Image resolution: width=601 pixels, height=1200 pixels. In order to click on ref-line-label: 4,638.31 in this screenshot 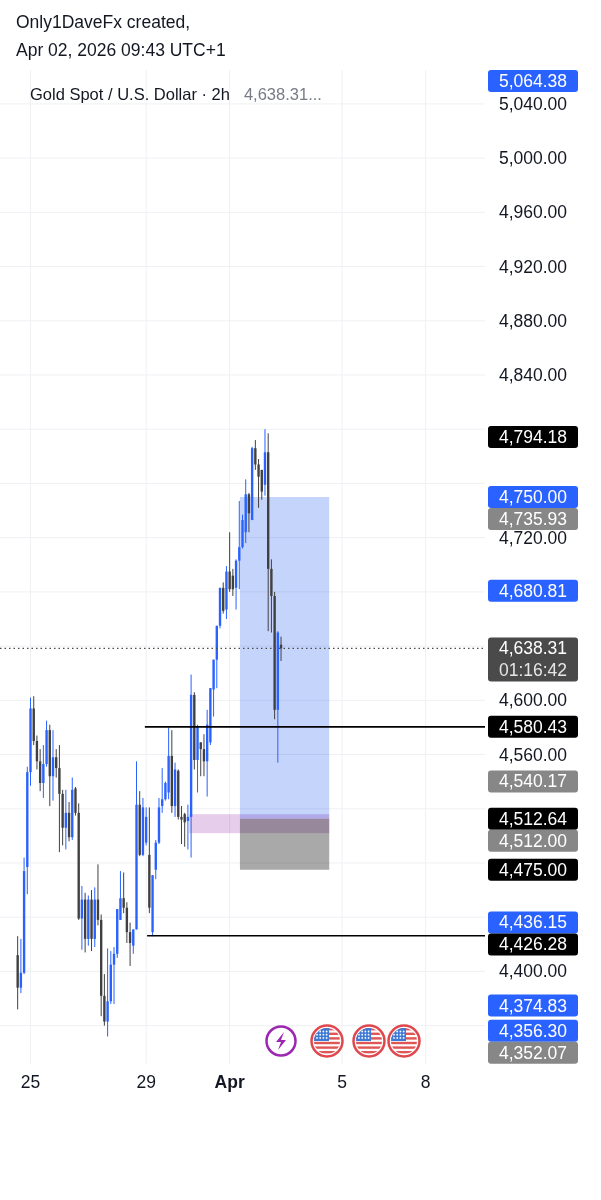, I will do `click(533, 648)`.